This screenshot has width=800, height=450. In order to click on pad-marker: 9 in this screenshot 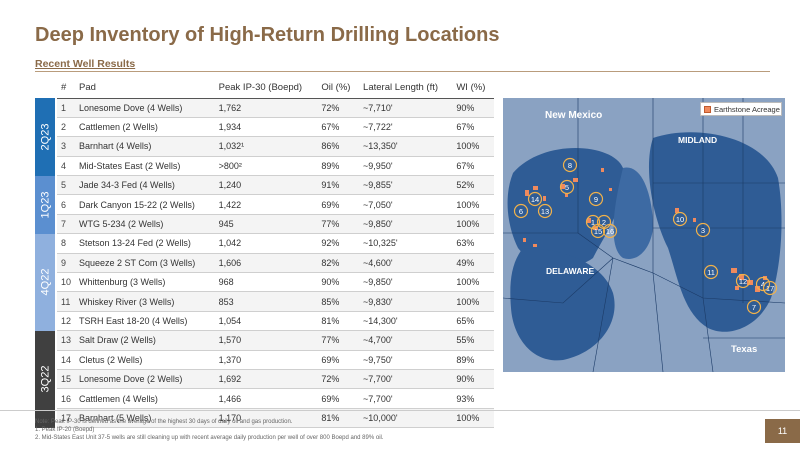, I will do `click(596, 199)`.